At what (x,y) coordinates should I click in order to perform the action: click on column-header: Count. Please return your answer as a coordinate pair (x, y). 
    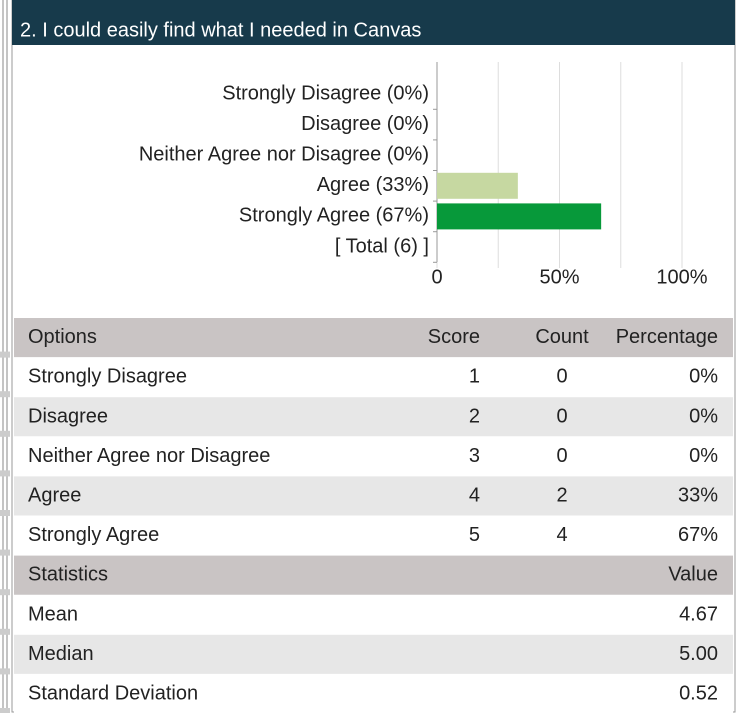
    Looking at the image, I should click on (562, 337).